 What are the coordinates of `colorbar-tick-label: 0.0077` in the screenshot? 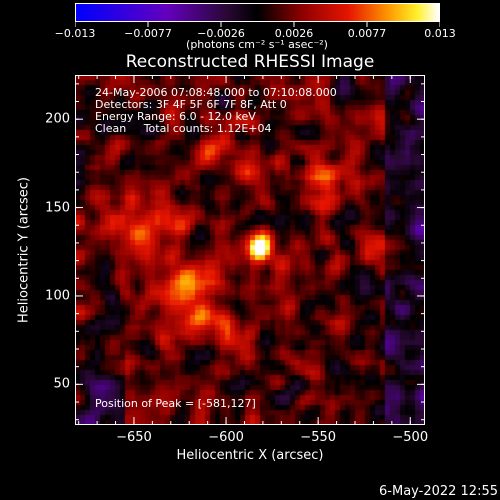 It's located at (367, 33).